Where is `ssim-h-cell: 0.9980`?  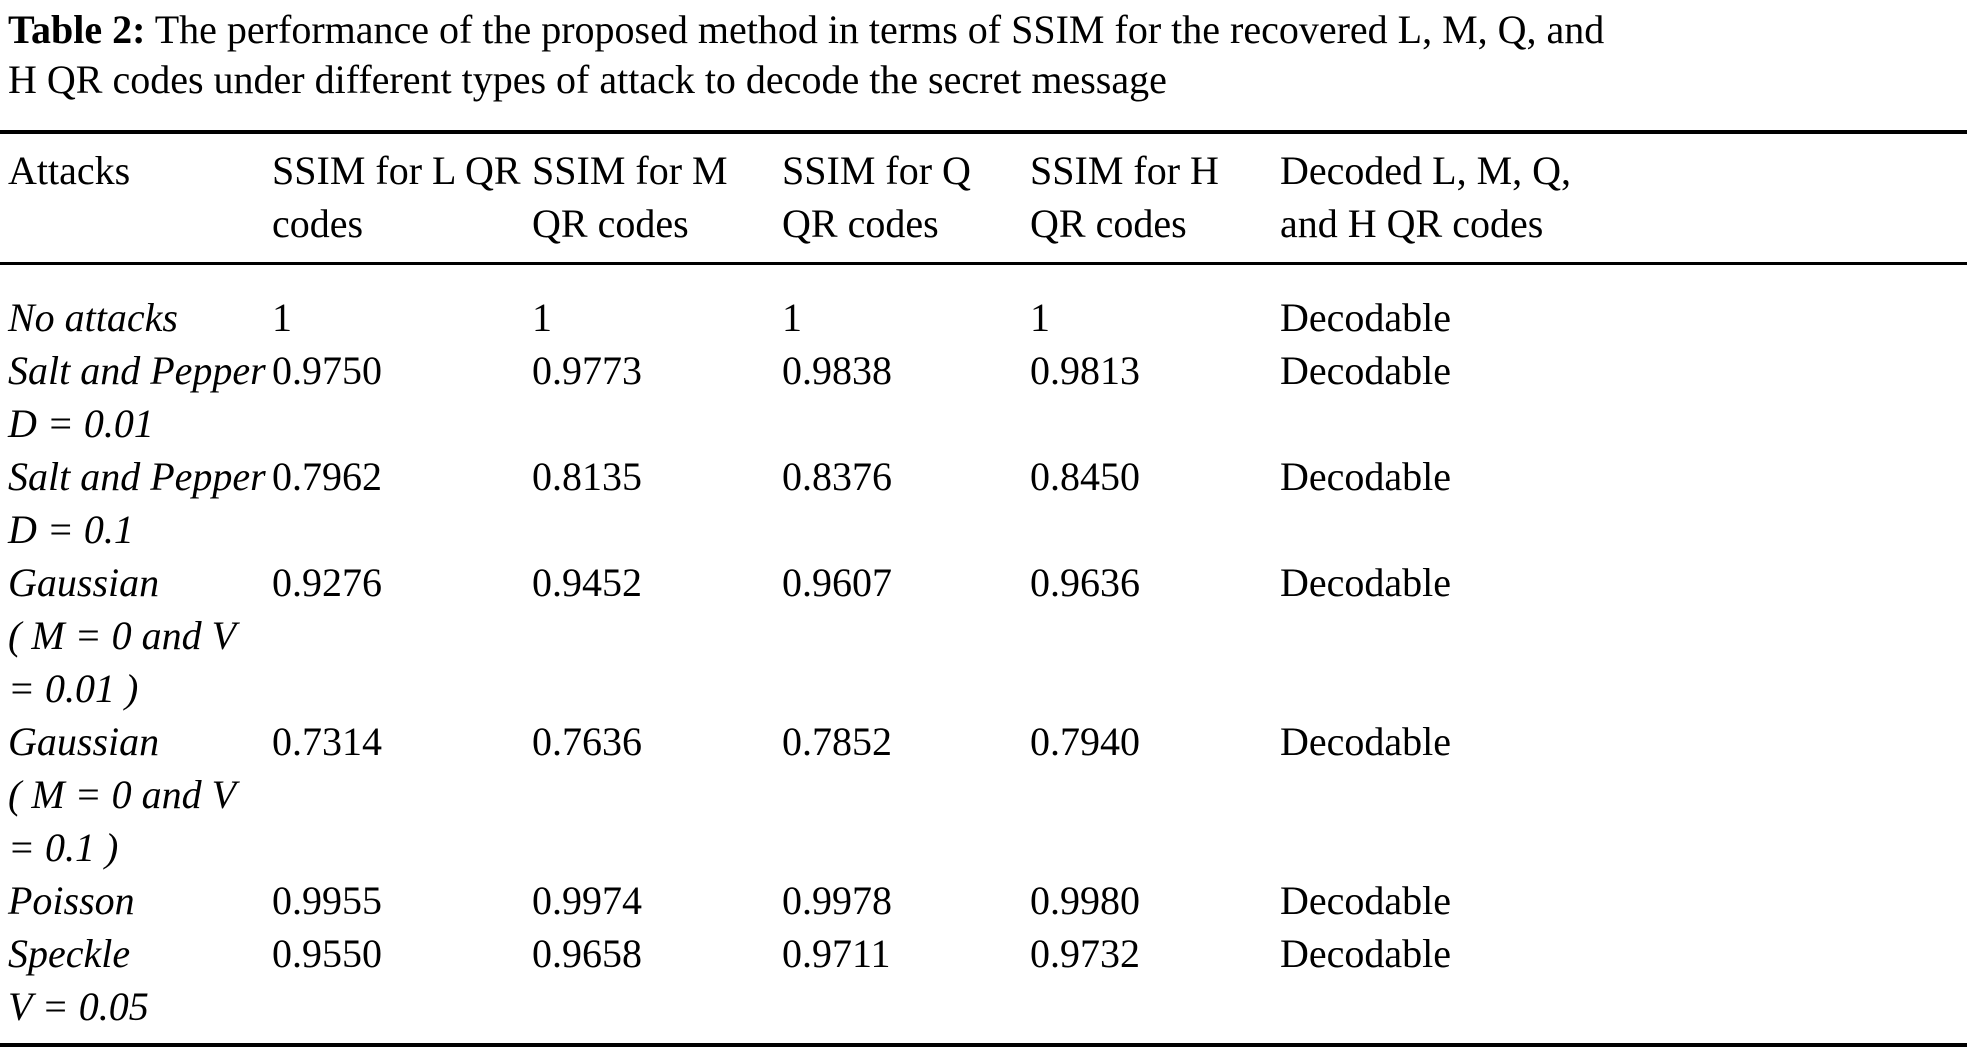
ssim-h-cell: 0.9980 is located at coordinates (1085, 900).